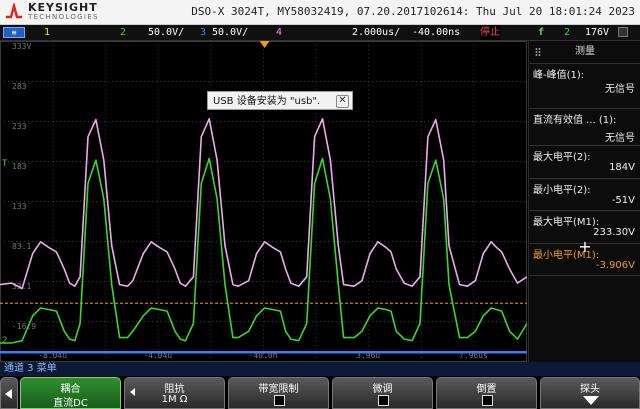 The width and height of the screenshot is (640, 409). Describe the element at coordinates (230, 32) in the screenshot. I see `ch3-scale: 50.0V/` at that location.